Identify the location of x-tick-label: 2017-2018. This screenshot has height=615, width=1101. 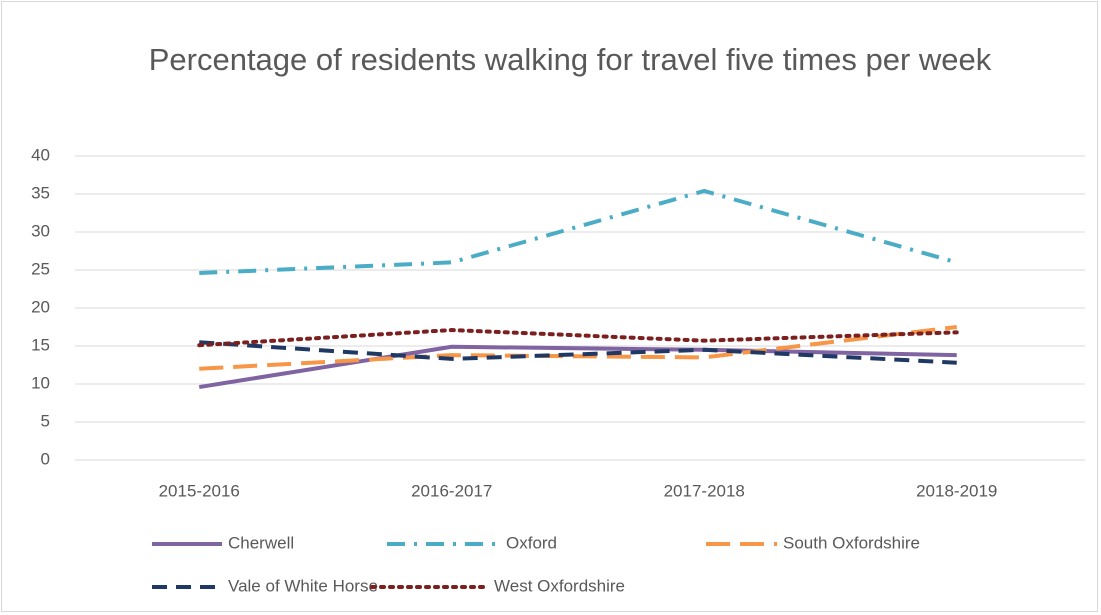
(704, 490).